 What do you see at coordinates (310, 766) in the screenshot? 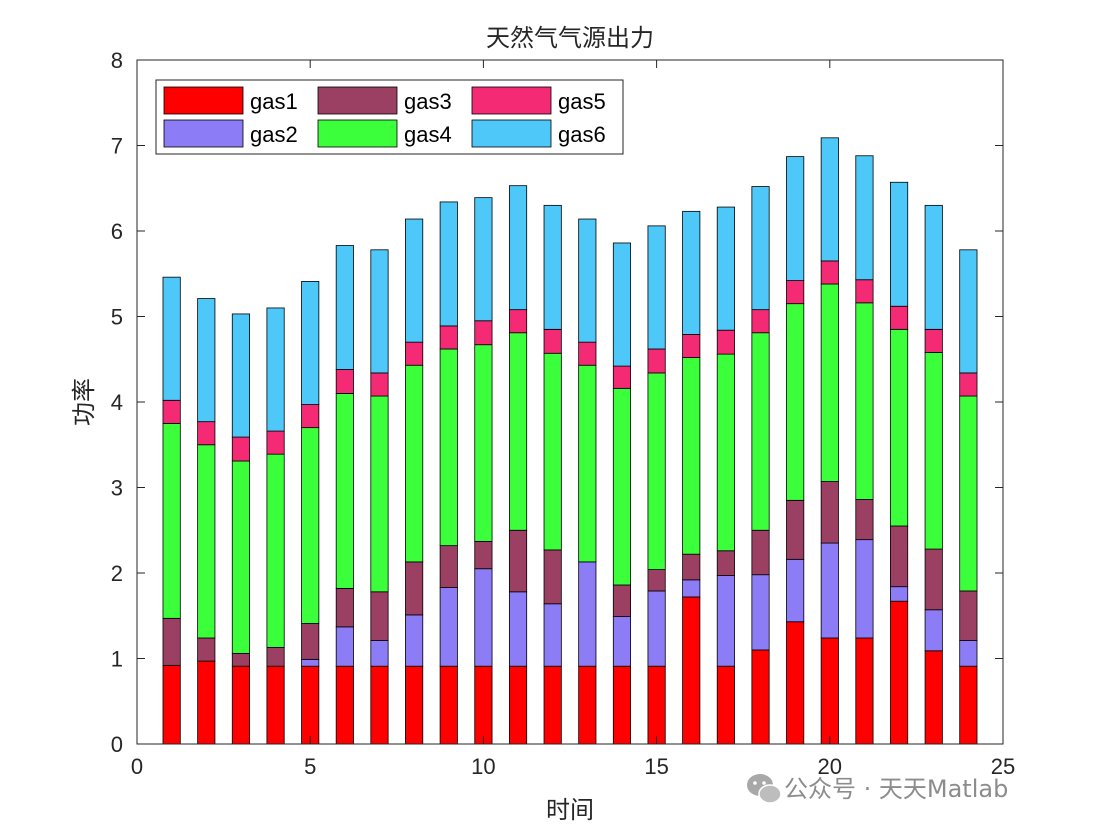
I see `x-tick-label: 5` at bounding box center [310, 766].